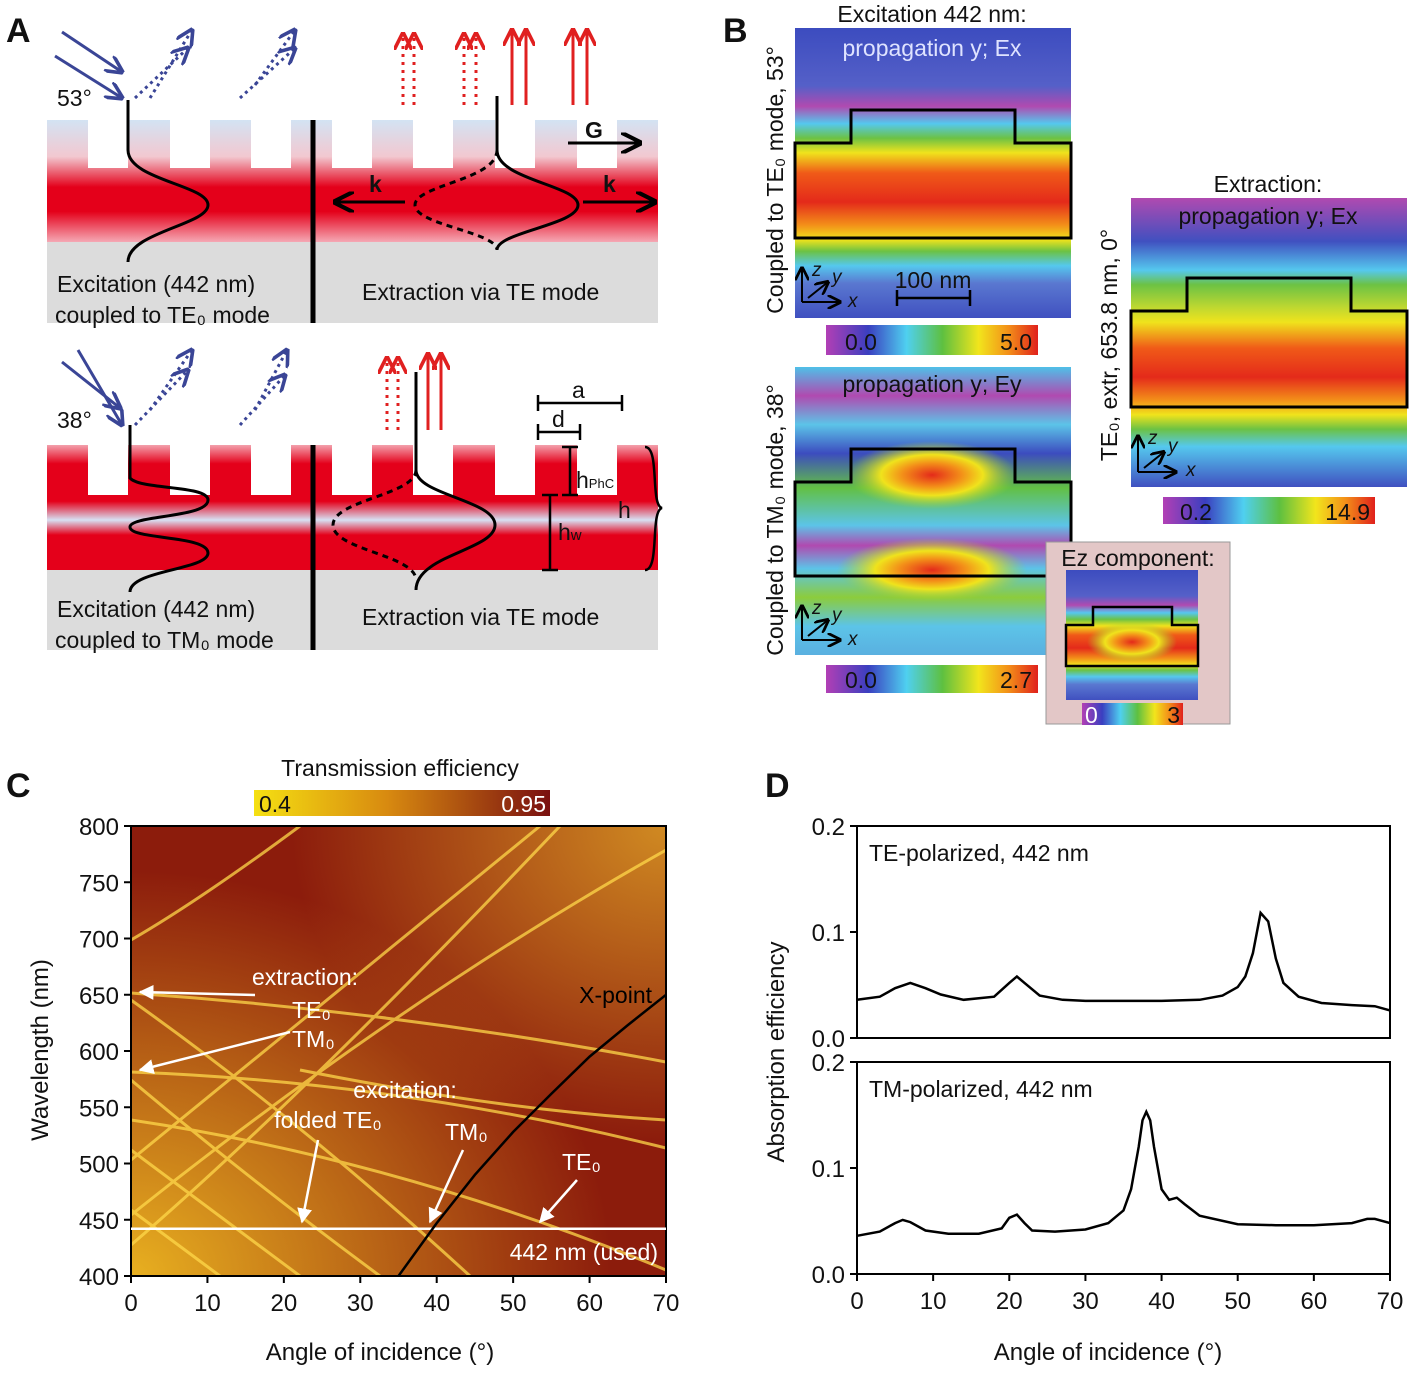  I want to click on label: k, so click(609, 184).